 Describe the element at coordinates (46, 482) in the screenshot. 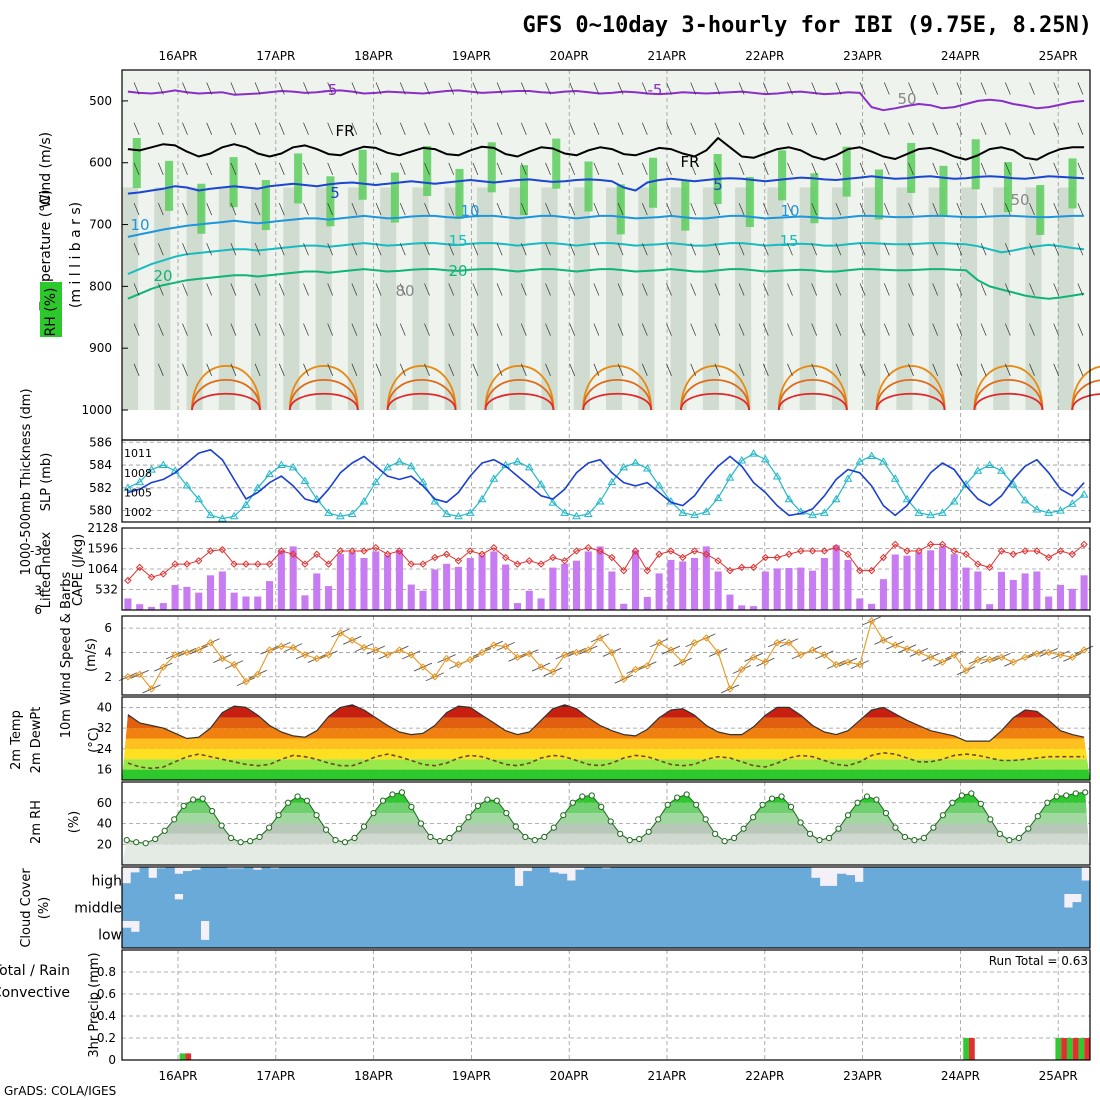

I see `slp-axis-title: SLP (mb)` at that location.